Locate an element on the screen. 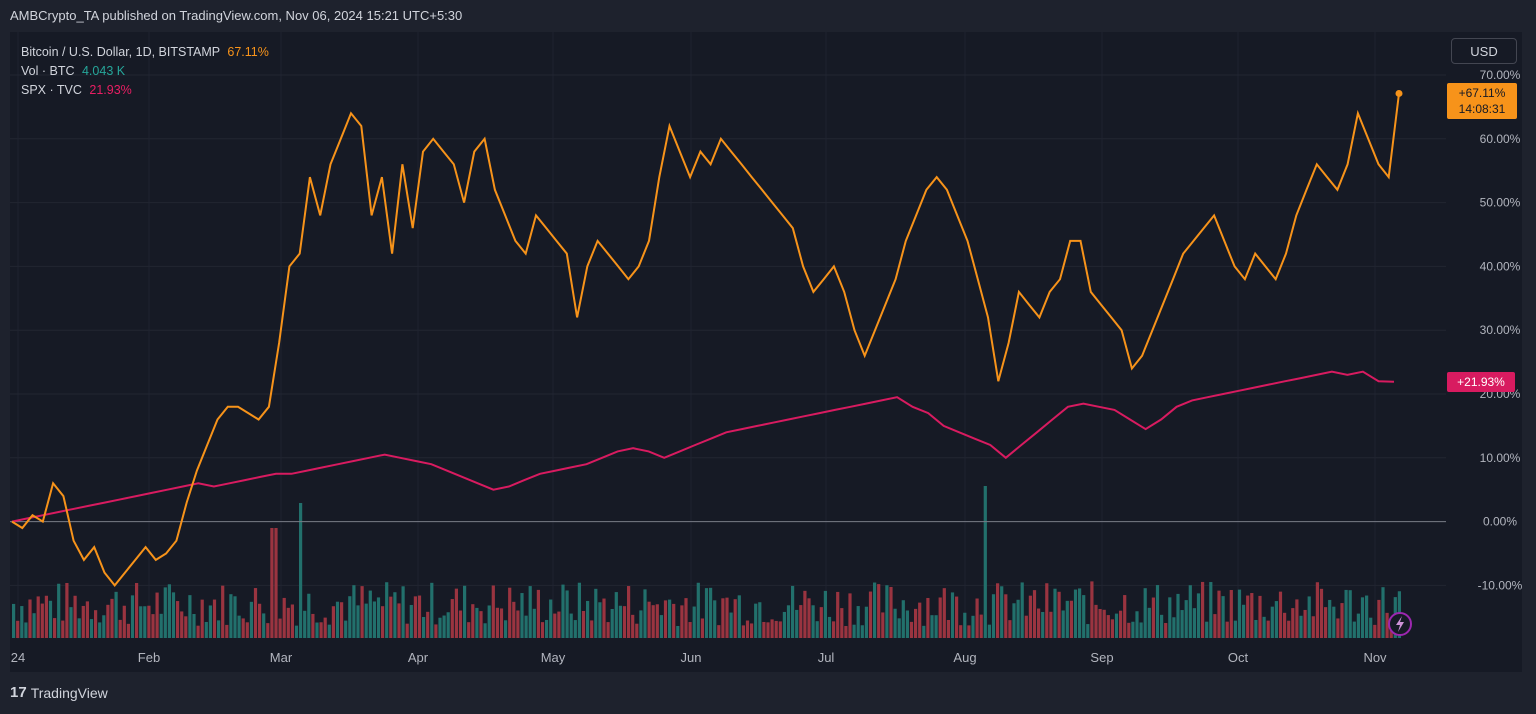 The height and width of the screenshot is (714, 1536). legend-spx: SPX · TVC 21.93% is located at coordinates (145, 90).